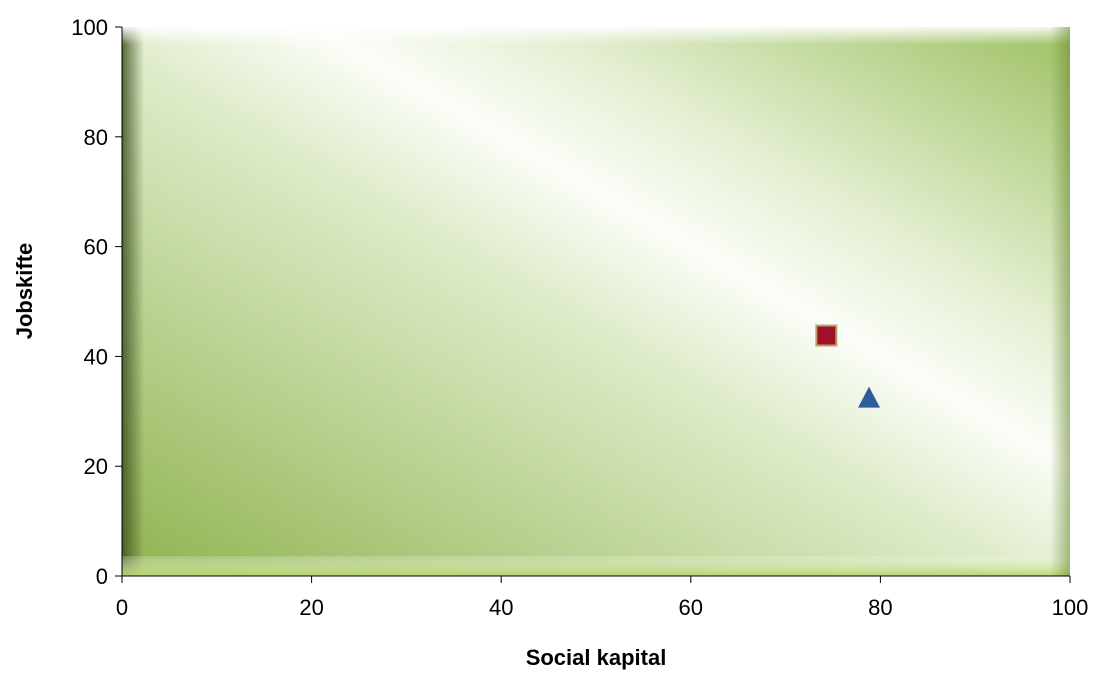 This screenshot has height=673, width=1095. Describe the element at coordinates (102, 576) in the screenshot. I see `y-tick-label: 0` at that location.